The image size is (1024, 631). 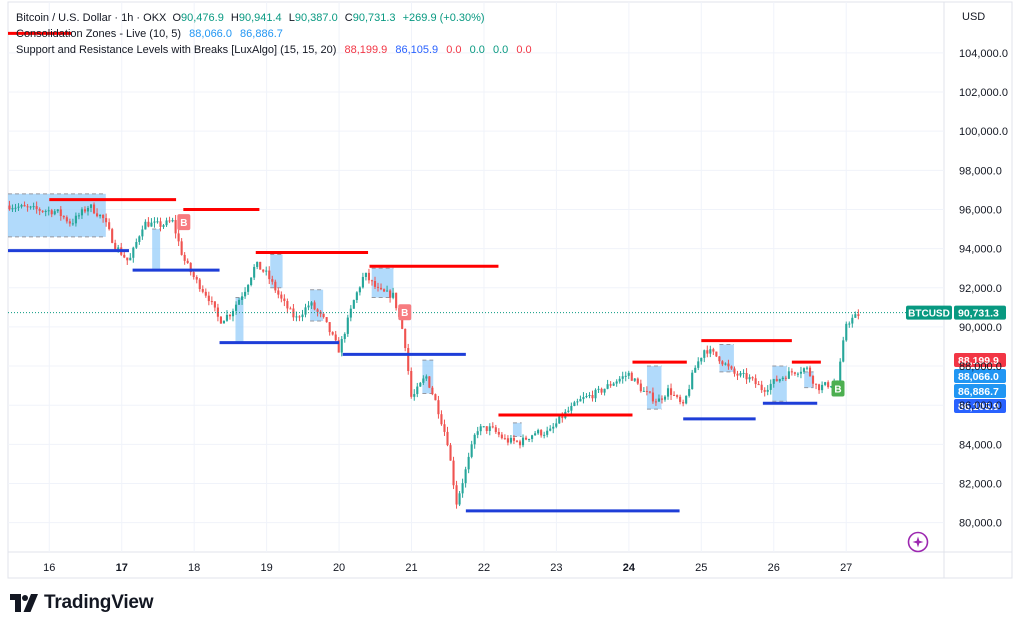 I want to click on break-label-box, so click(x=184, y=222).